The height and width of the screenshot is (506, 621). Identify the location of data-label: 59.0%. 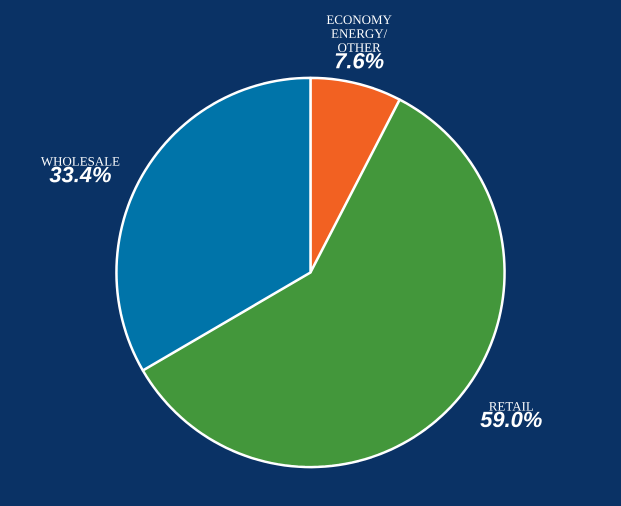
(511, 420).